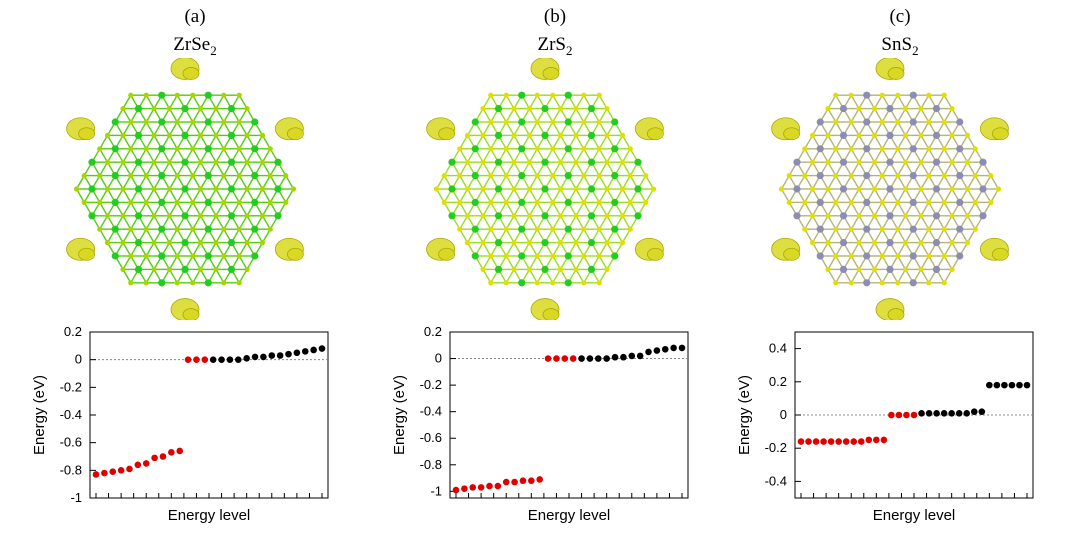 The width and height of the screenshot is (1076, 542). What do you see at coordinates (71, 469) in the screenshot?
I see `y-tick-label: -0.8` at bounding box center [71, 469].